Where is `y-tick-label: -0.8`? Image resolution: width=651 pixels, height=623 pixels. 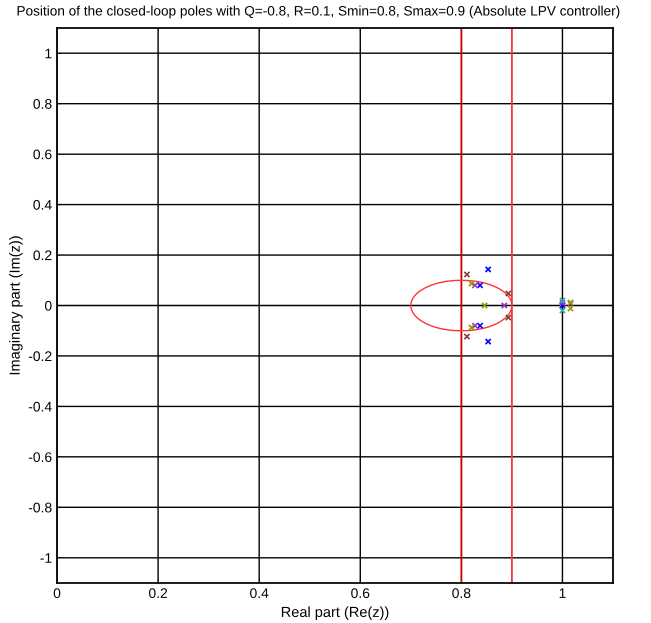
y-tick-label: -0.8 is located at coordinates (40, 507).